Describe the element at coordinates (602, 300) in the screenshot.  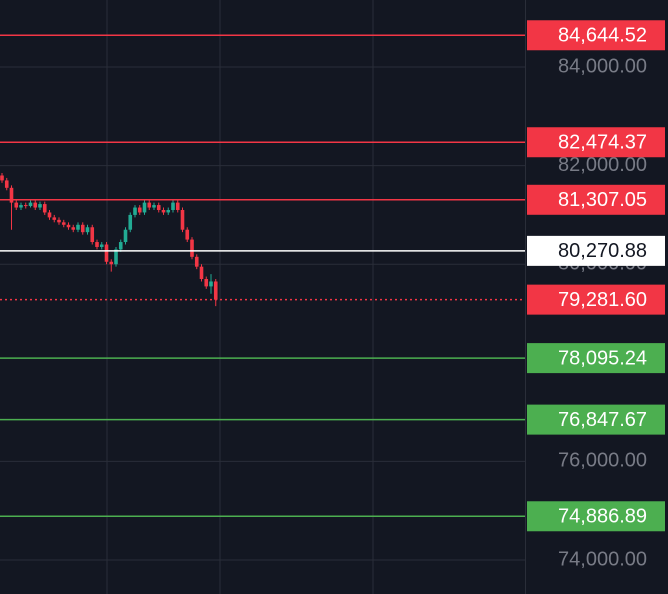
I see `price-label: 79,281.60` at that location.